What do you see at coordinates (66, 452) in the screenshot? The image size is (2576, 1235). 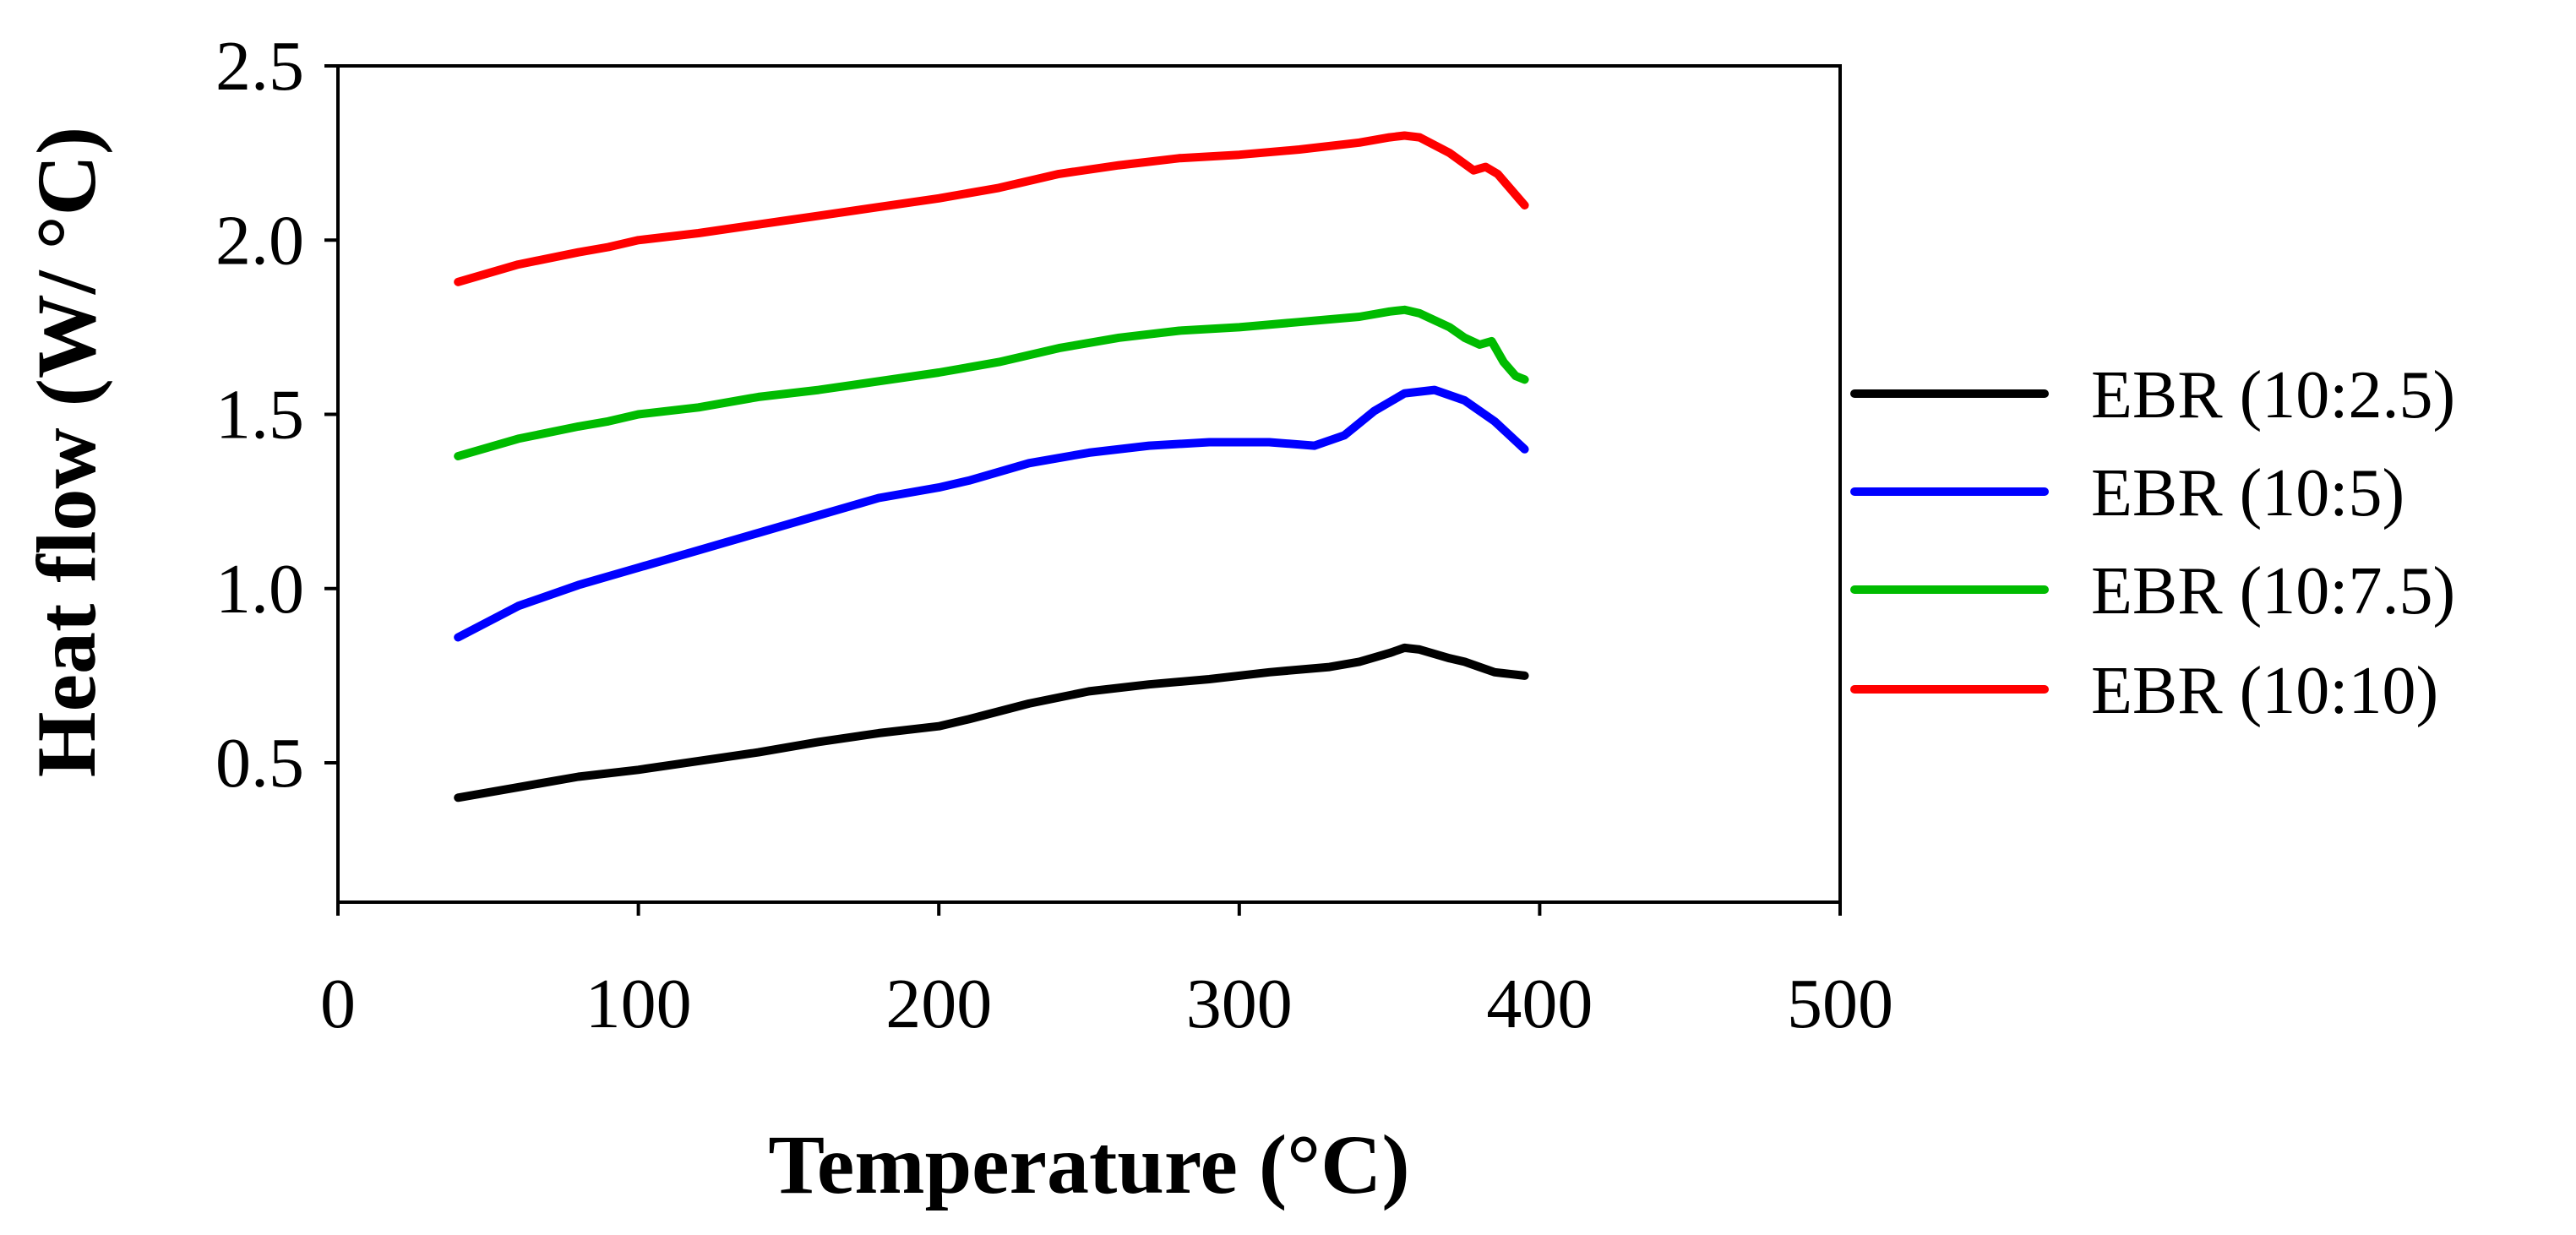 I see `y-axis-title: Heat flow (W/ °C)` at bounding box center [66, 452].